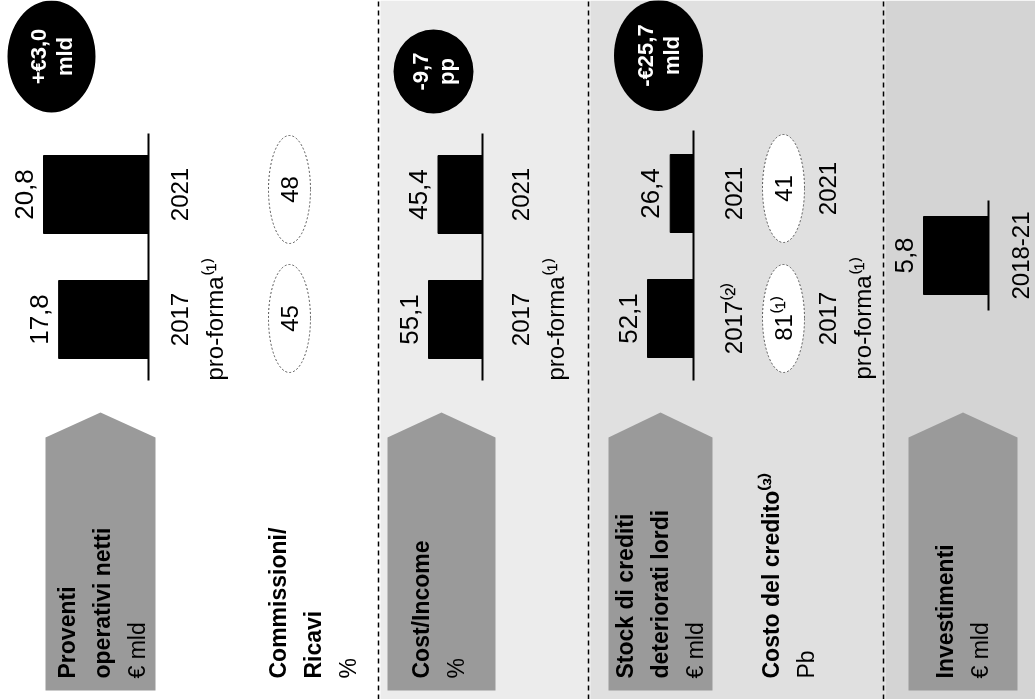  What do you see at coordinates (51, 56) in the screenshot?
I see `text: +€3,0 mld` at bounding box center [51, 56].